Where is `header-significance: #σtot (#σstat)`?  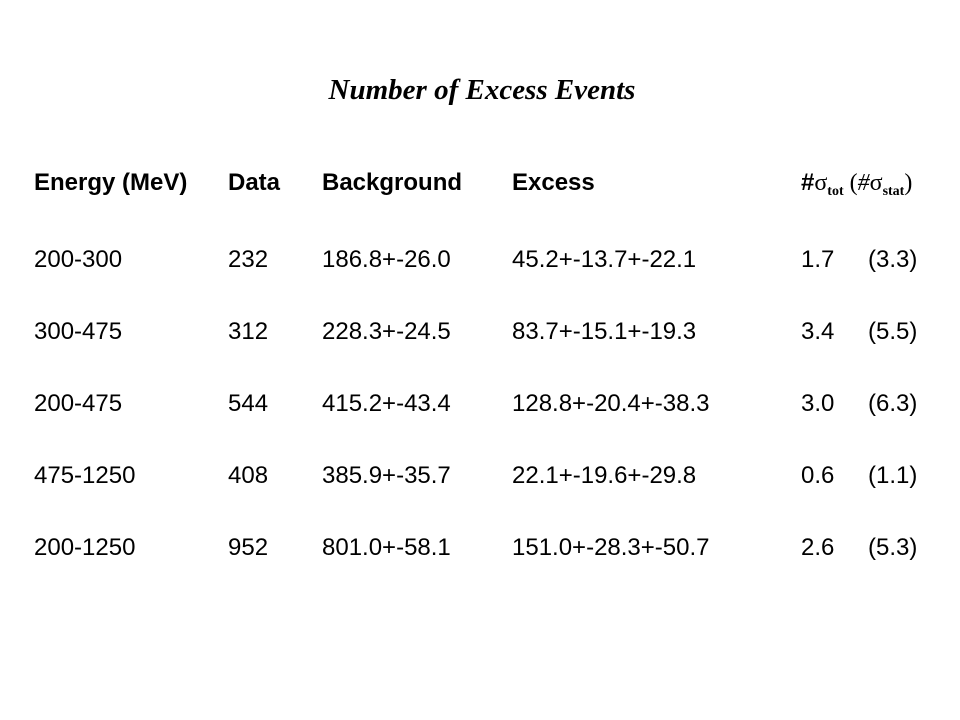
header-significance: #σtot (#σstat) is located at coordinates (856, 183).